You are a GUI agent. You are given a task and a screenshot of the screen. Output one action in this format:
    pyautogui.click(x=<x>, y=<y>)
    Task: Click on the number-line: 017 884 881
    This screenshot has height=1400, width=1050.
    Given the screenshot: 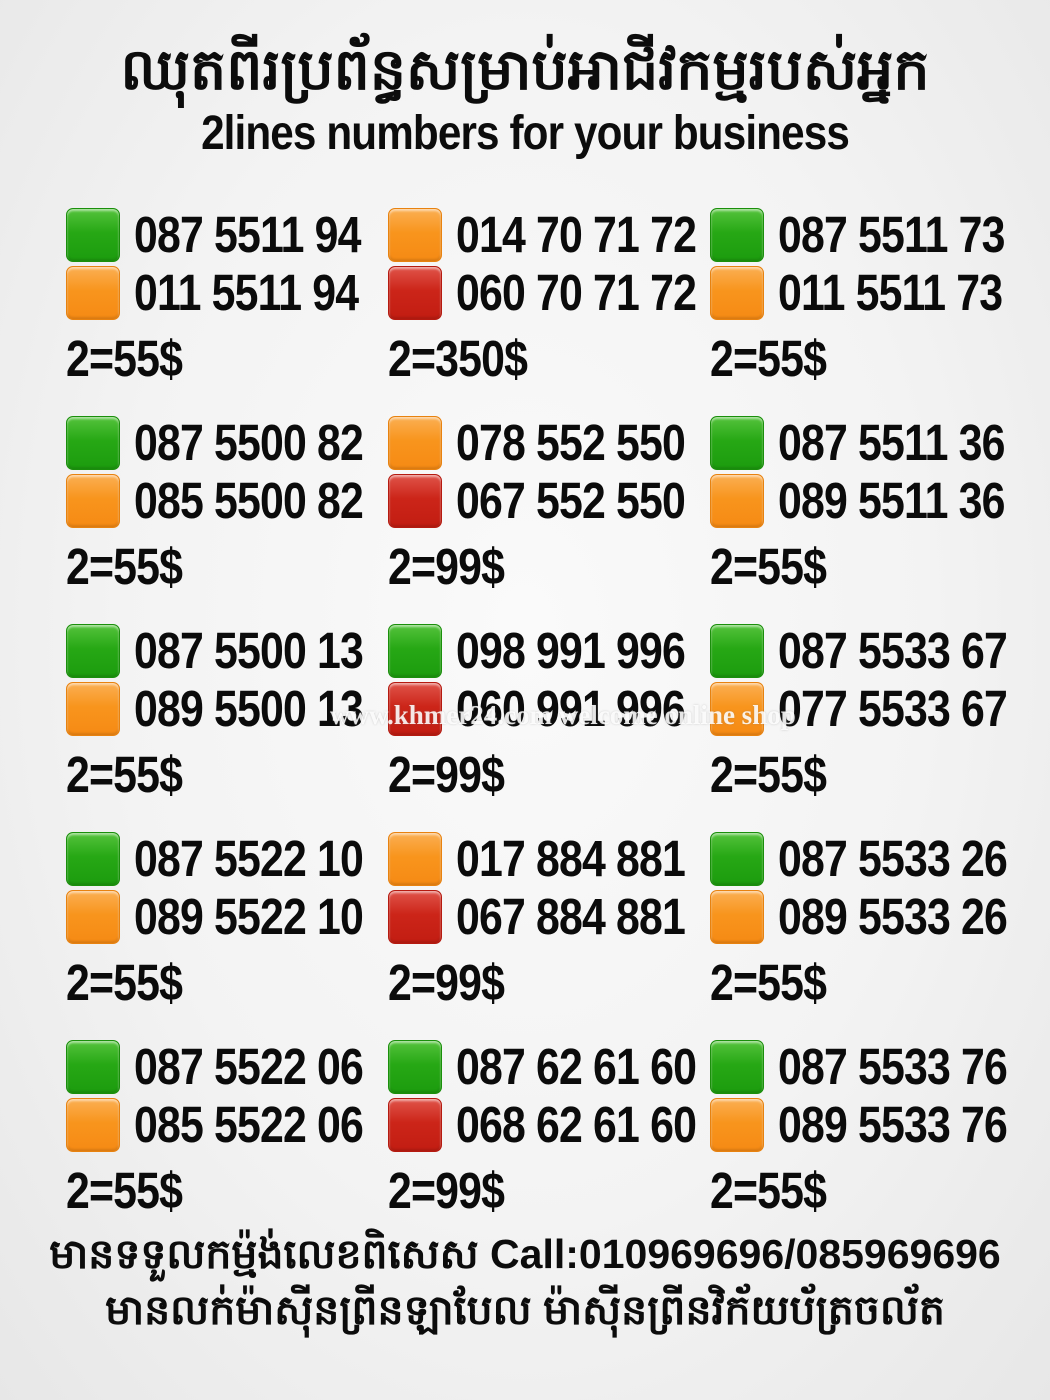 What is the action you would take?
    pyautogui.click(x=549, y=859)
    